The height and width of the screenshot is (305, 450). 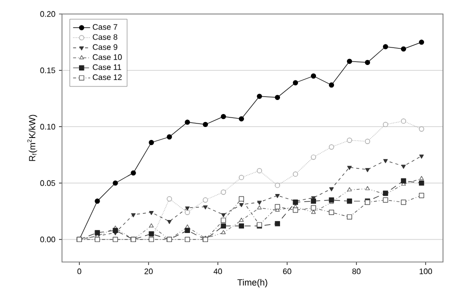 I want to click on y-axis-title: R$_{f}$(m$^{2}$K/kW), so click(x=32, y=137).